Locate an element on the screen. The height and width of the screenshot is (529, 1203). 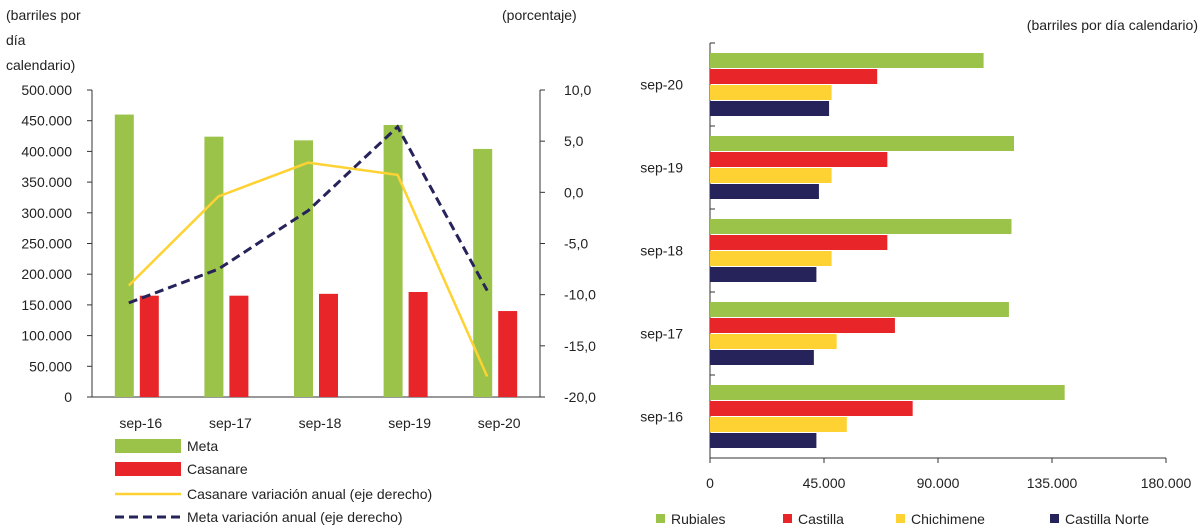
right-chart-x-tick-label: 45.000 is located at coordinates (824, 483).